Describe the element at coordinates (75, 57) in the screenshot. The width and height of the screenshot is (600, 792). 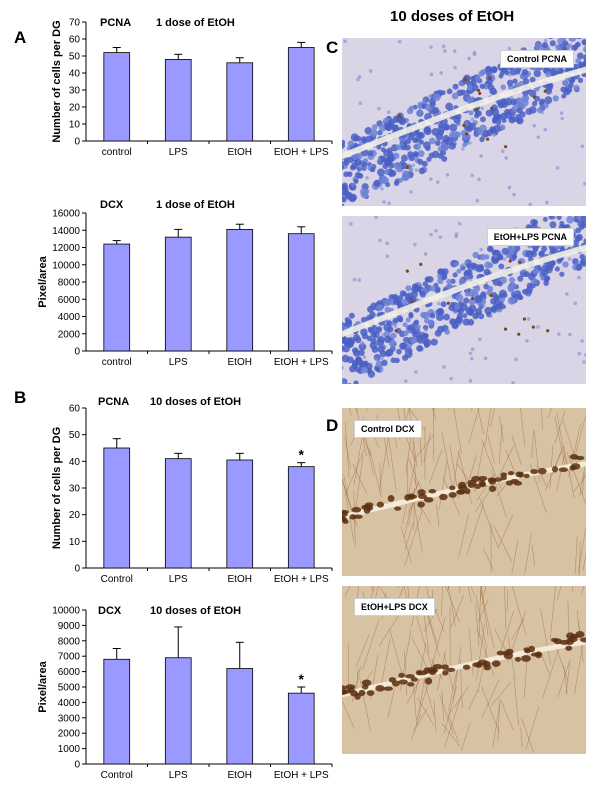
I see `y-tick-label: 50` at that location.